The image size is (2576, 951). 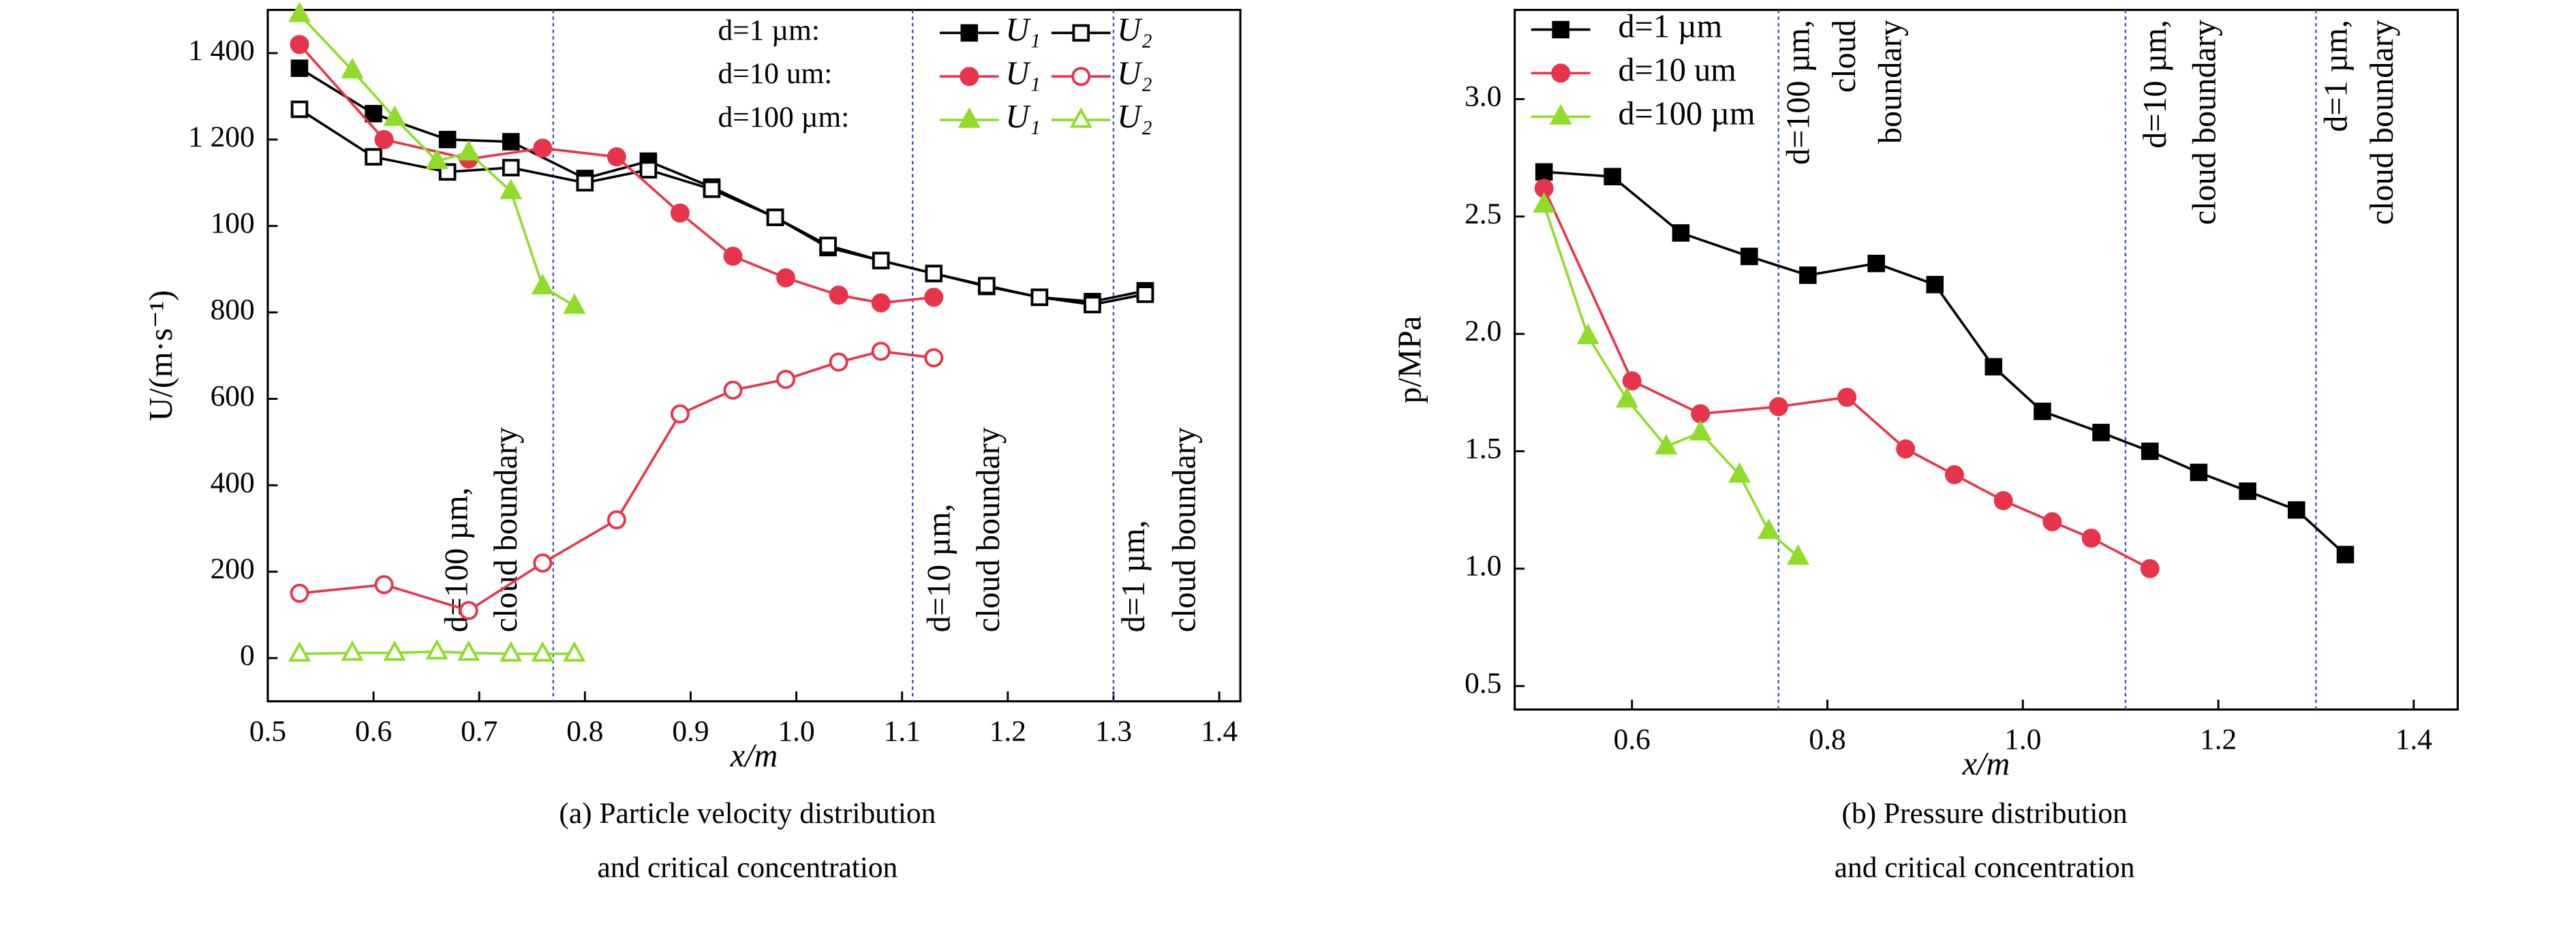 What do you see at coordinates (221, 137) in the screenshot?
I see `y-tick-label: 1 200` at bounding box center [221, 137].